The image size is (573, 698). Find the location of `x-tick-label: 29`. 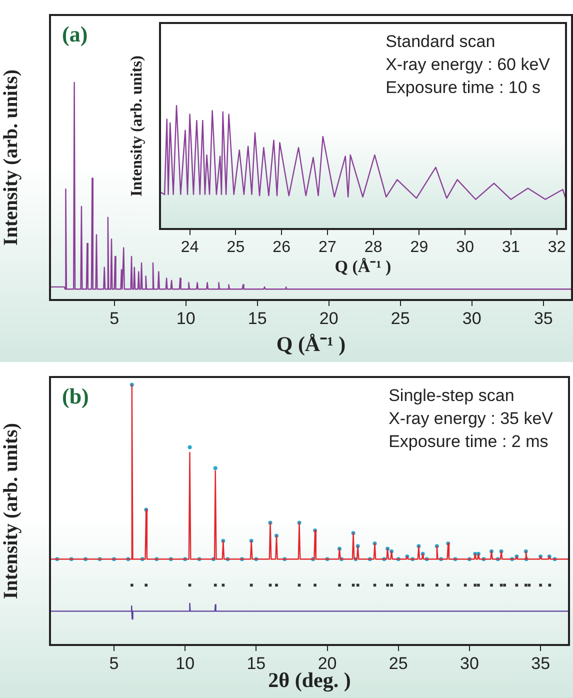

x-tick-label: 29 is located at coordinates (419, 247).